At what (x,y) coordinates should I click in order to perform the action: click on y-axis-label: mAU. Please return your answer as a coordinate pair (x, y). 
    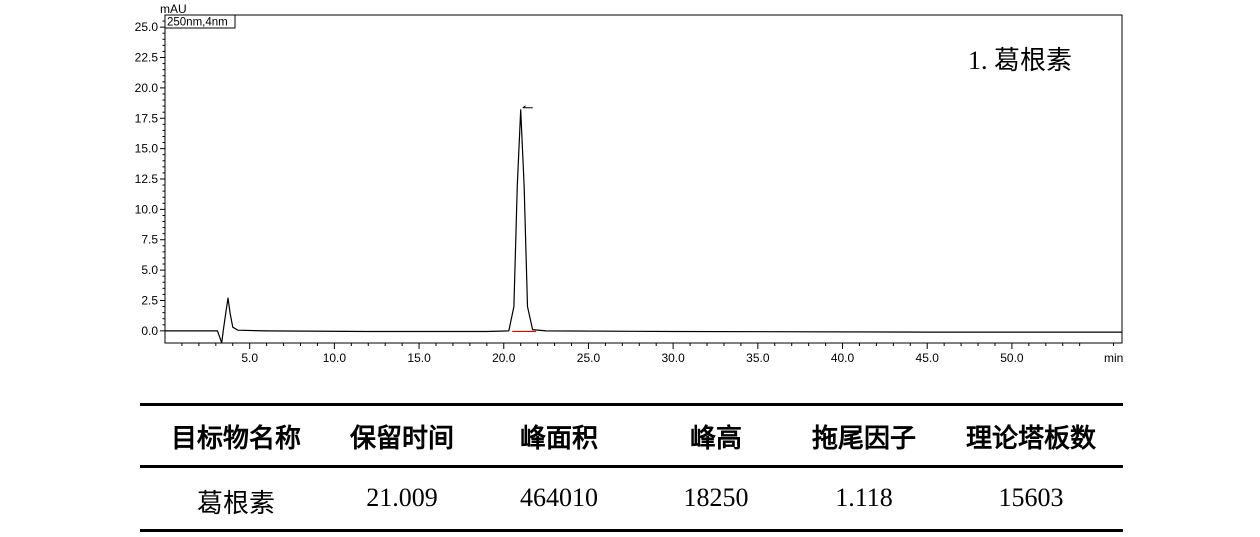
    Looking at the image, I should click on (173, 9).